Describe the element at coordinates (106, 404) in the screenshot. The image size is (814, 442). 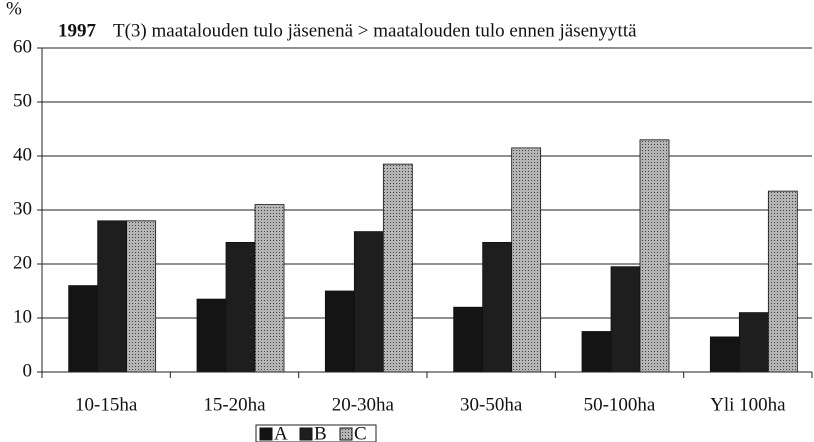
I see `x-tick-label: 10-15ha` at that location.